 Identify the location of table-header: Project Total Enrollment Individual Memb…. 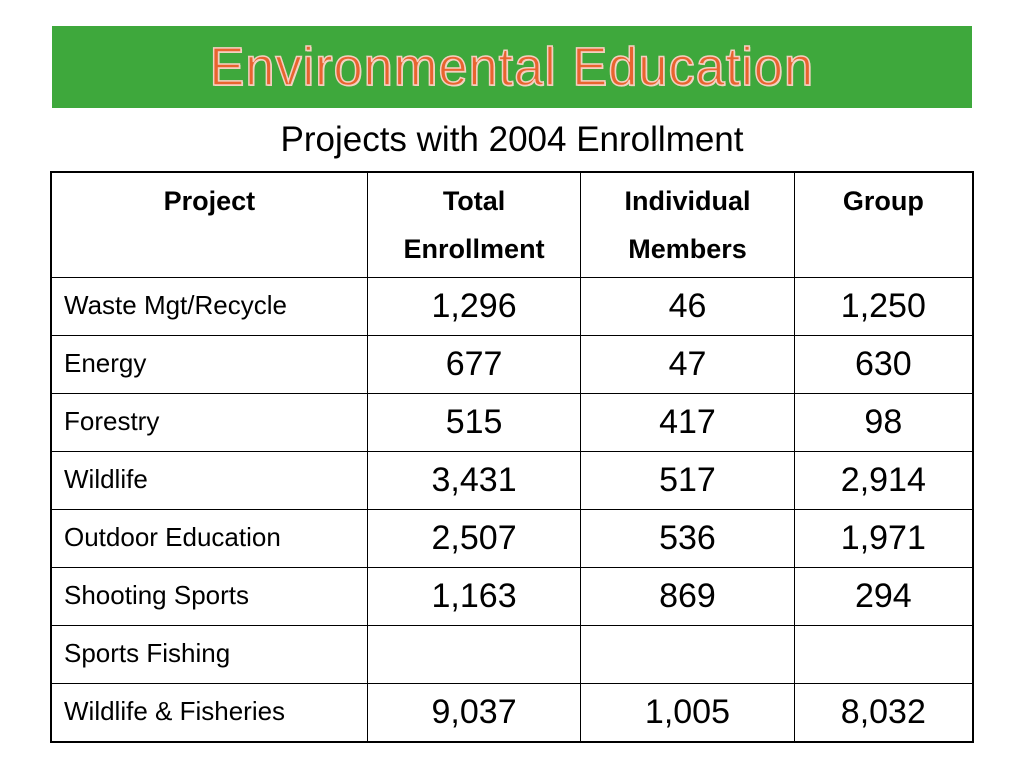
(512, 224).